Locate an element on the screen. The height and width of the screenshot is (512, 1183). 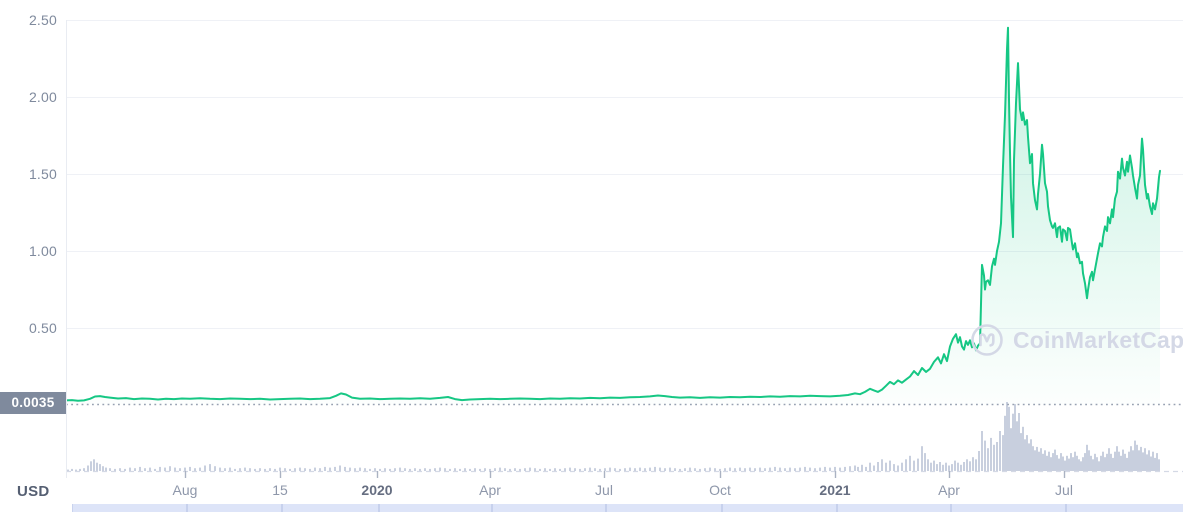
x-axis-label: Jul is located at coordinates (1064, 490).